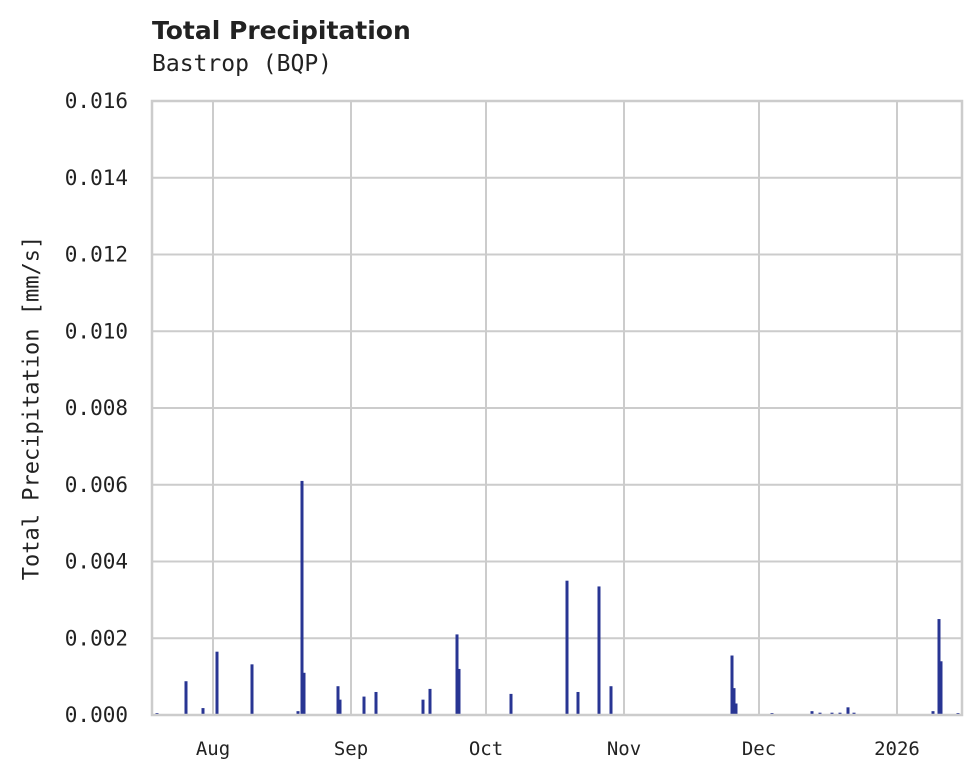 This screenshot has width=980, height=780. I want to click on y-tick-label: 0.004, so click(96, 562).